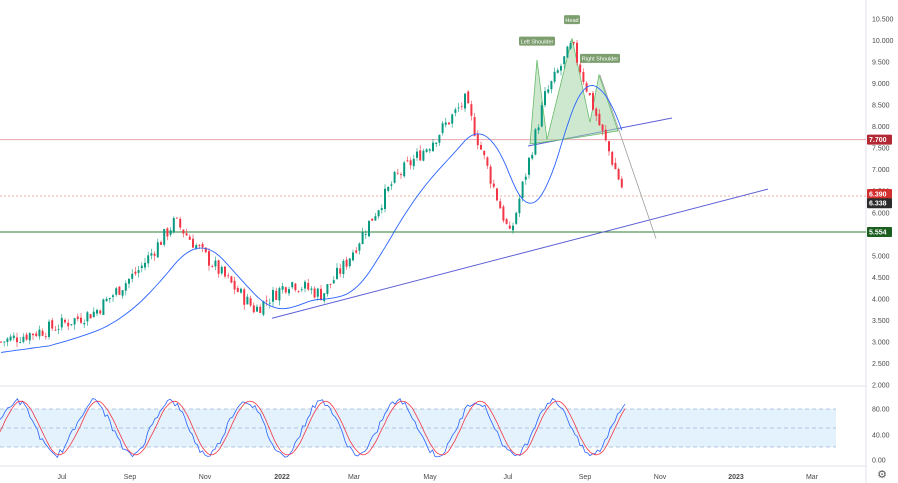 The image size is (898, 483). Describe the element at coordinates (882, 474) in the screenshot. I see `gear-icon: ⚙` at that location.